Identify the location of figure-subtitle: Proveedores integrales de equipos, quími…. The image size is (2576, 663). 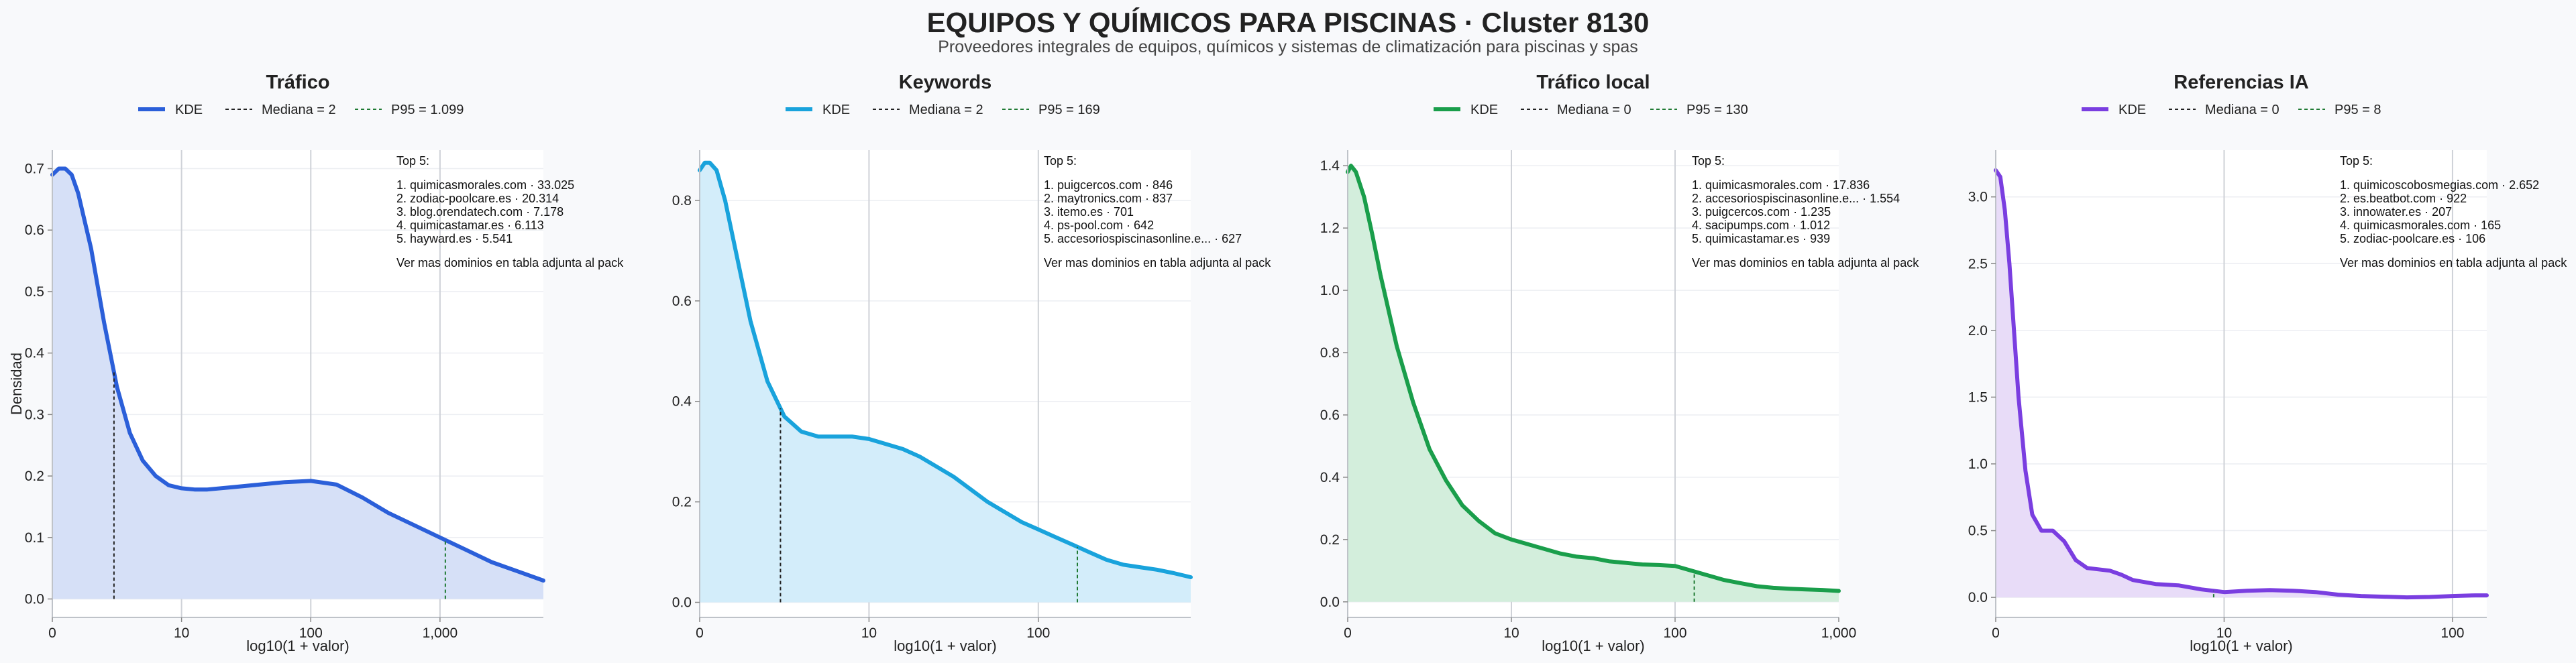
(1288, 47).